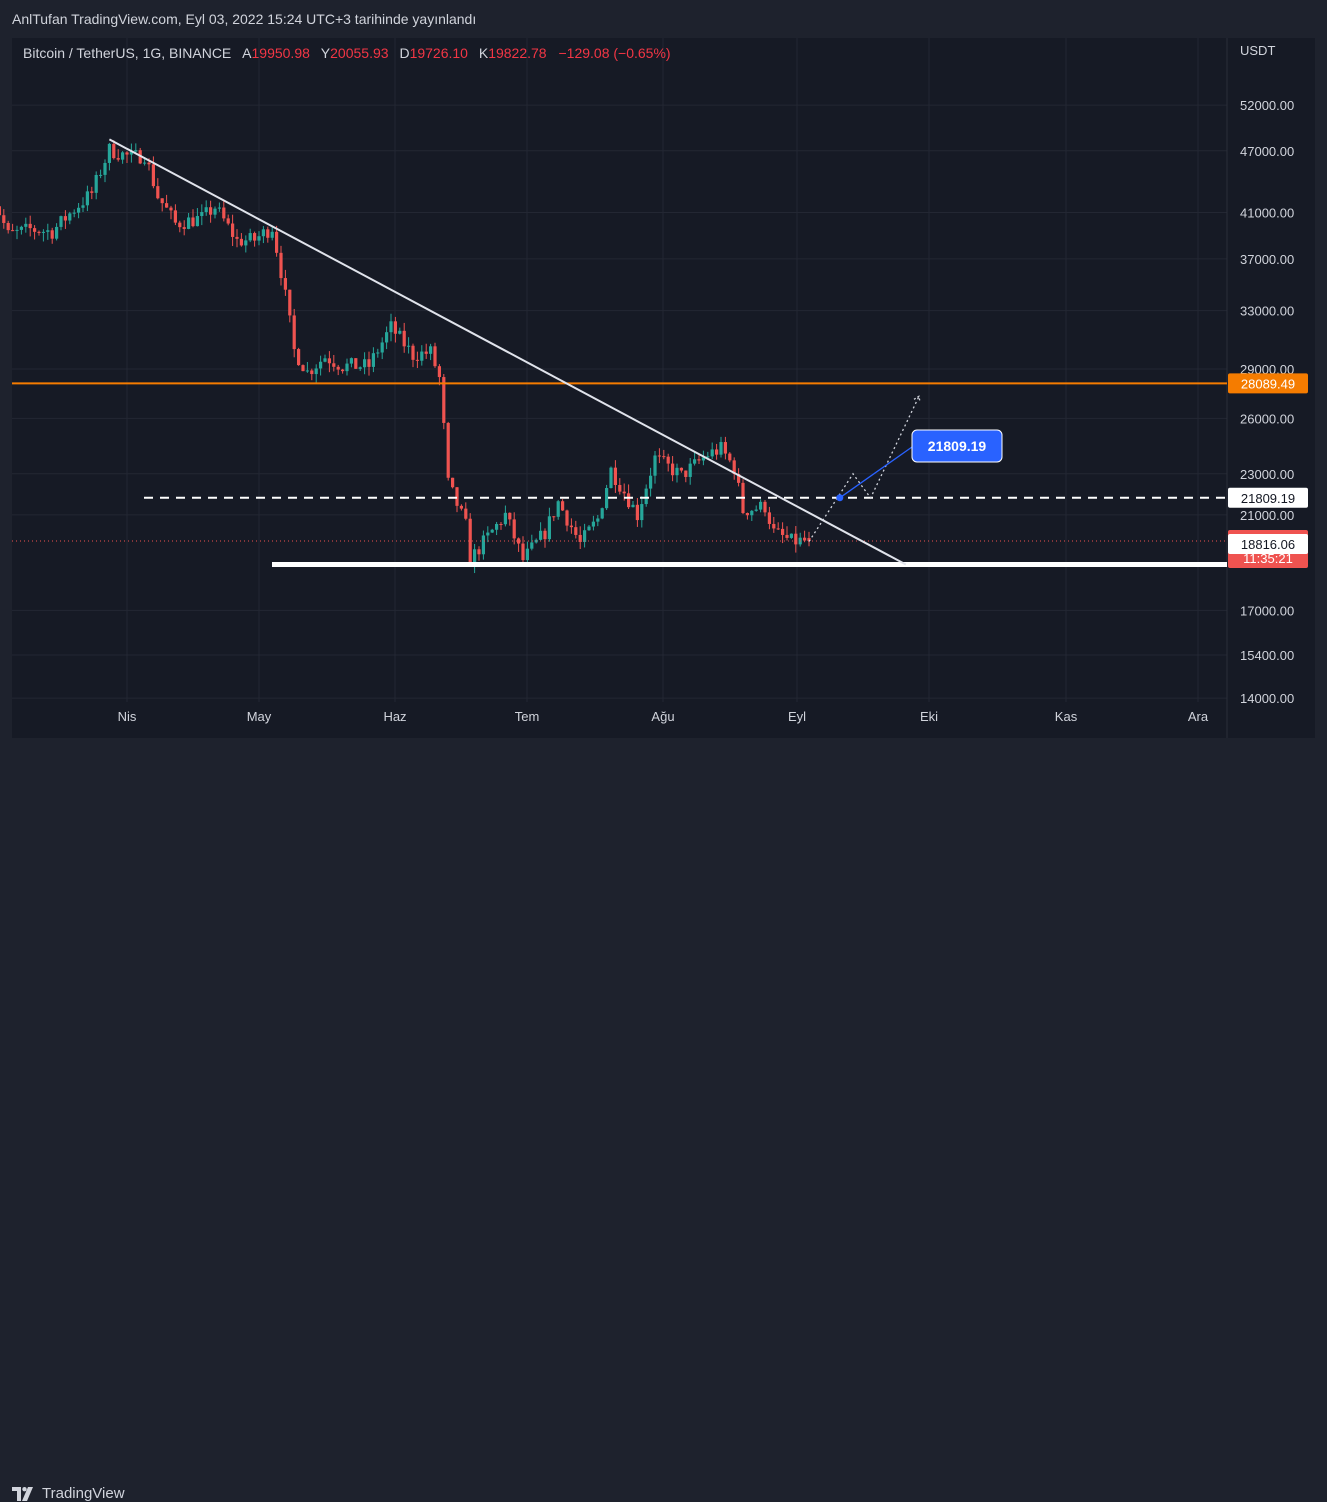 This screenshot has width=1327, height=1502. Describe the element at coordinates (404, 53) in the screenshot. I see `legend-low-label: D` at that location.